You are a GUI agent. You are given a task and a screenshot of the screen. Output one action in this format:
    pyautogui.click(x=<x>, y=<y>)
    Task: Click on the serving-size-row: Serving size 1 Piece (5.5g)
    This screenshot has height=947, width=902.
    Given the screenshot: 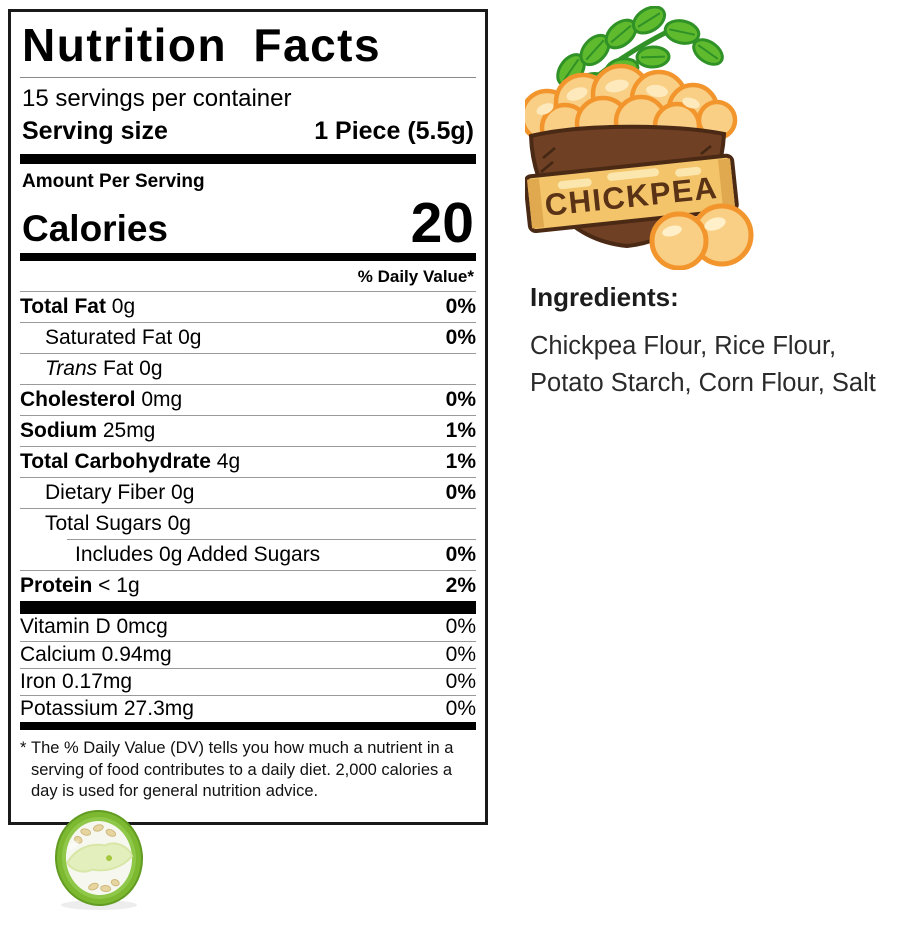 What is the action you would take?
    pyautogui.click(x=248, y=134)
    